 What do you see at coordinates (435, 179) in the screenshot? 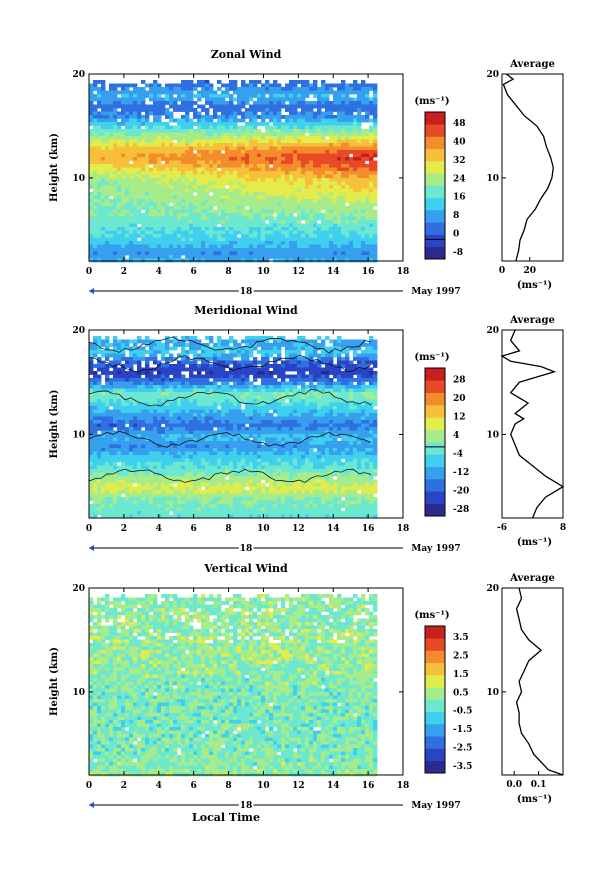
I see `colorbar-band` at bounding box center [435, 179].